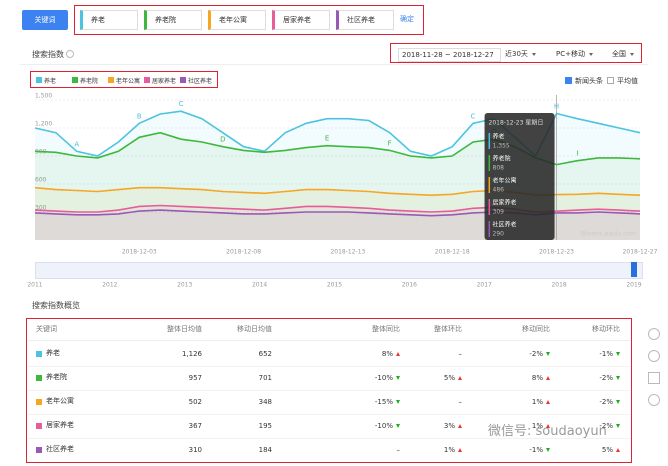 The image size is (668, 466). Describe the element at coordinates (174, 450) in the screenshot. I see `table-cell: 310` at that location.